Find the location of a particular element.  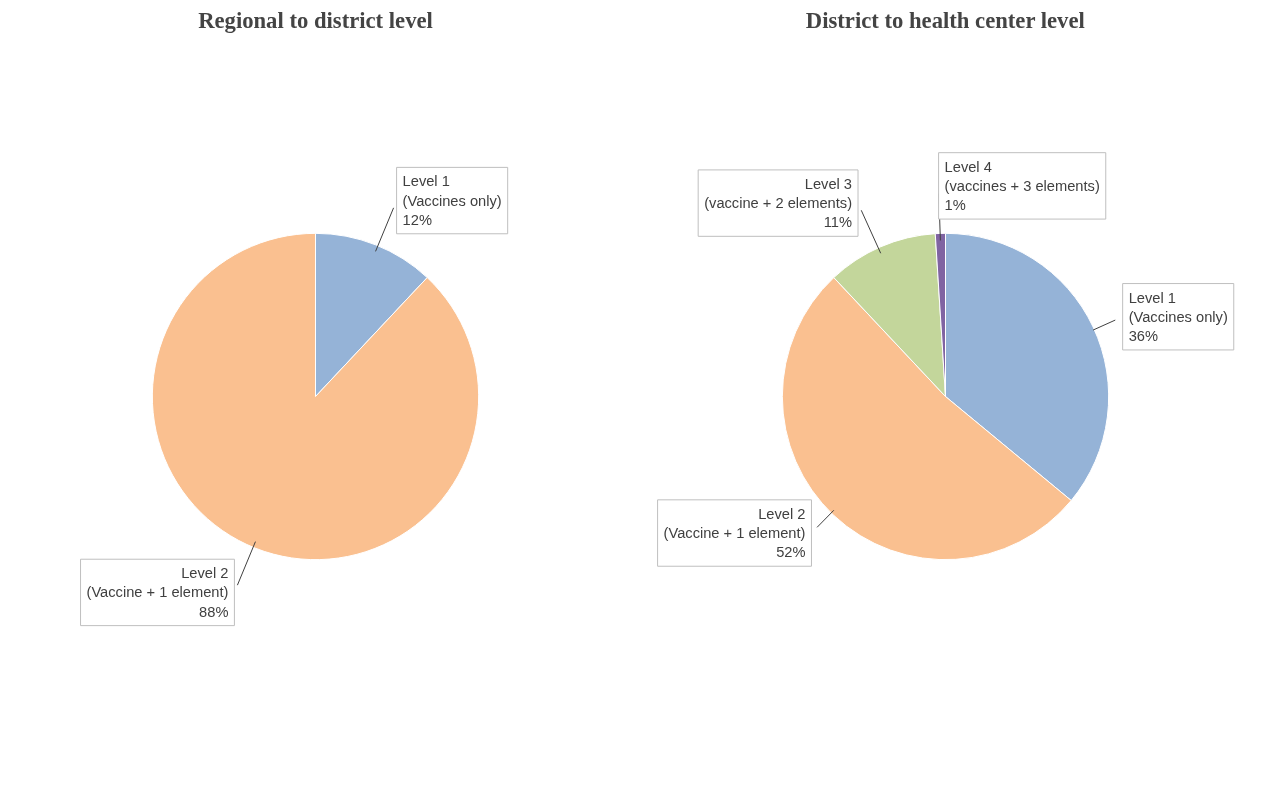

chart-title: District to health center level is located at coordinates (945, 20).